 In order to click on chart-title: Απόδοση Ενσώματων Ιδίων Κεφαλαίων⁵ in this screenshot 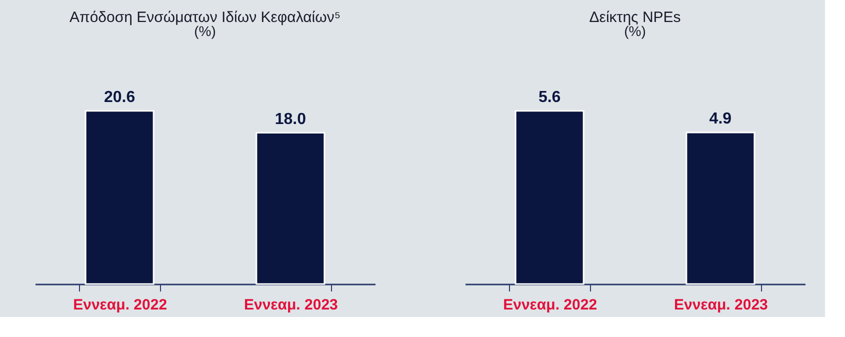, I will do `click(205, 17)`.